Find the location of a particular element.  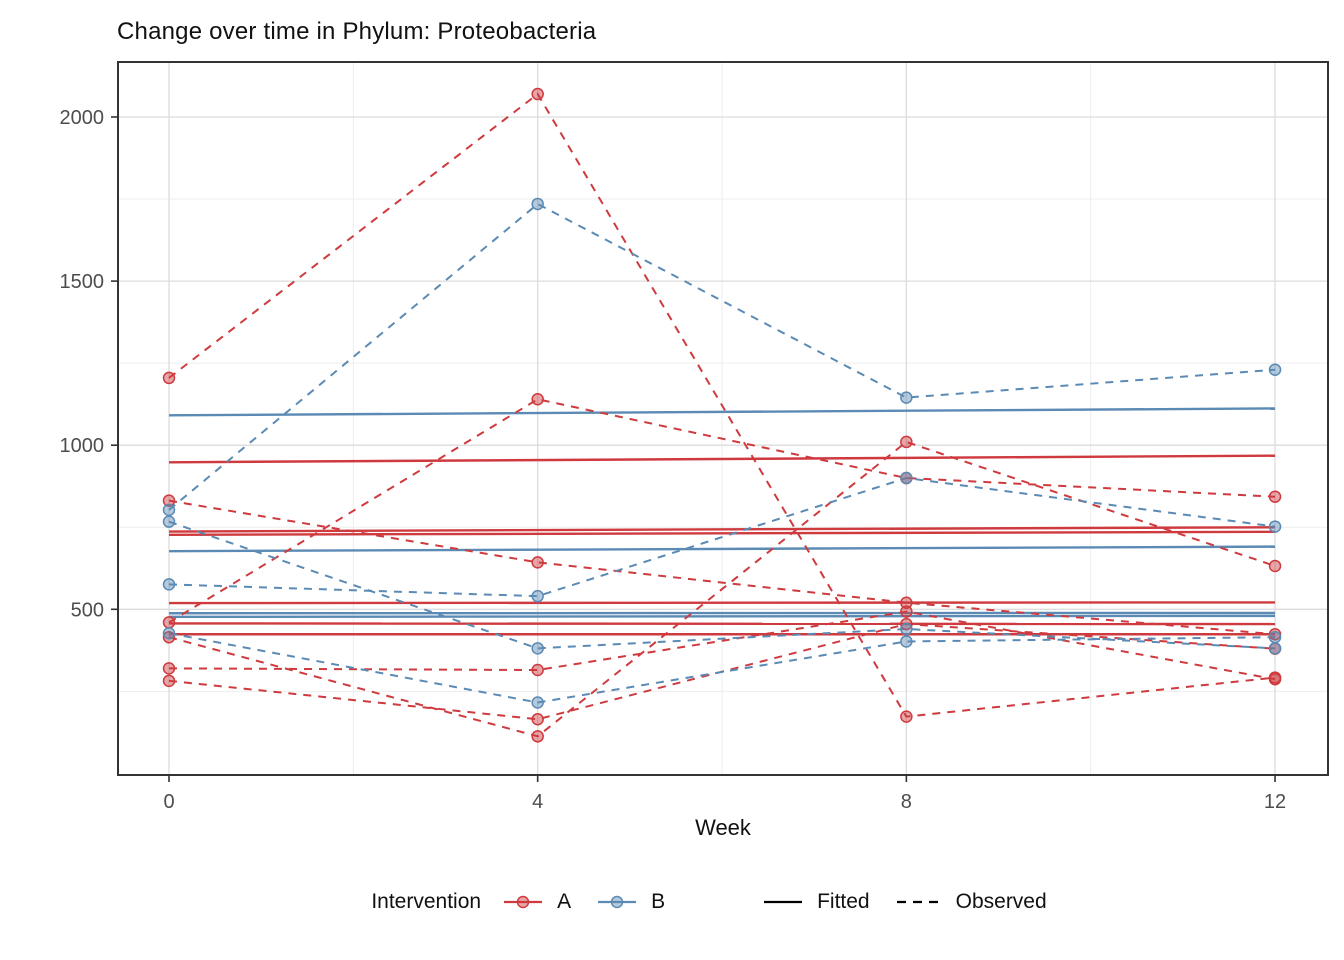

y-tick-label: 1500 is located at coordinates (82, 282).